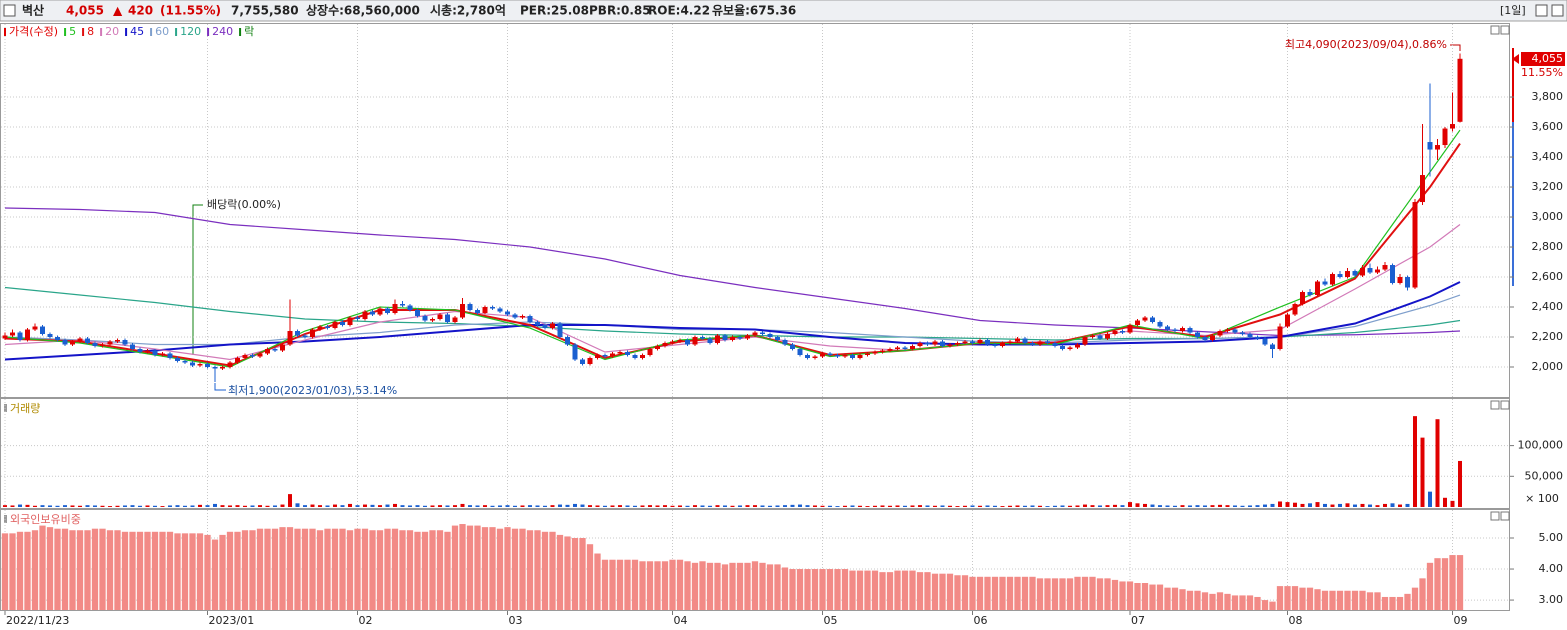  Describe the element at coordinates (162, 31) in the screenshot. I see `legend-label: 60` at that location.